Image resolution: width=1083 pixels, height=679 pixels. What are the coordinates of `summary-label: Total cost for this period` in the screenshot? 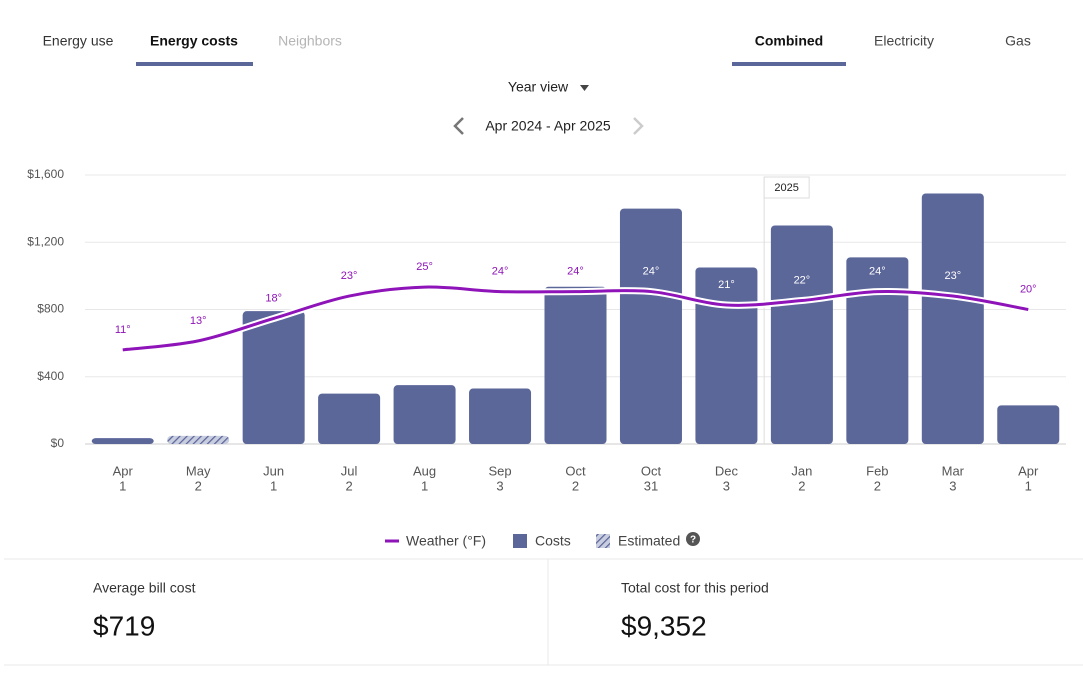 It's located at (695, 588).